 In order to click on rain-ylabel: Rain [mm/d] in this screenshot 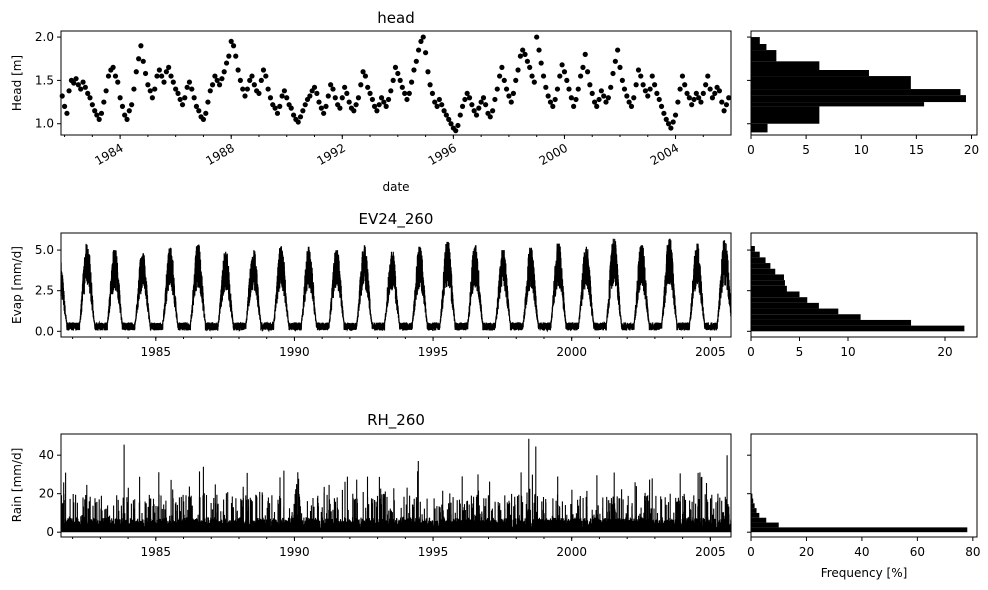, I will do `click(17, 485)`.